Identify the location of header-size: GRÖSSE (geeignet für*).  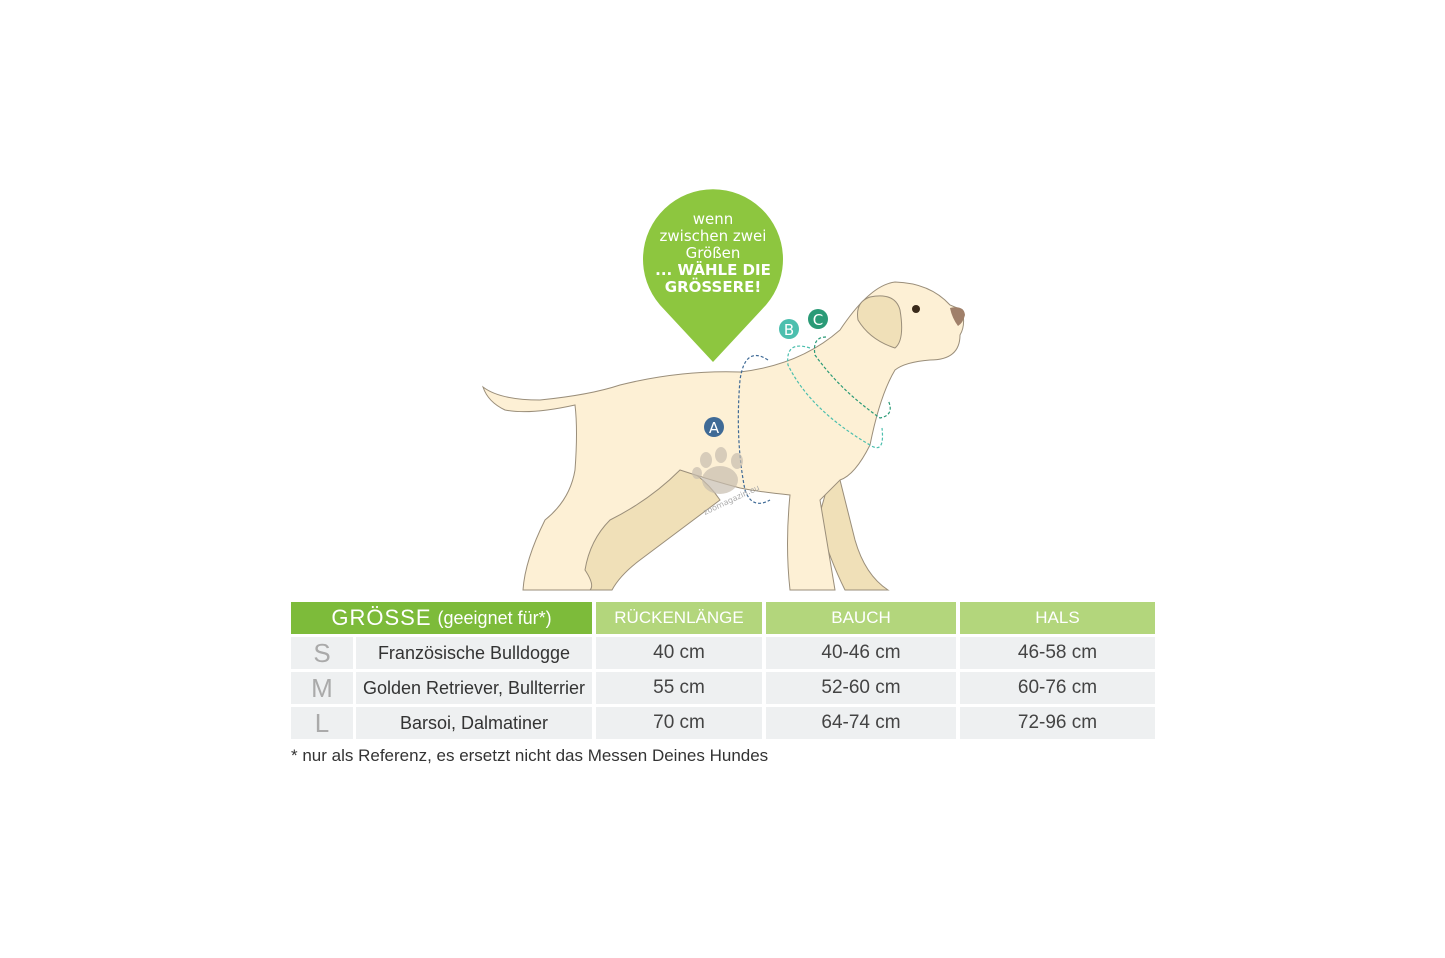
(441, 618).